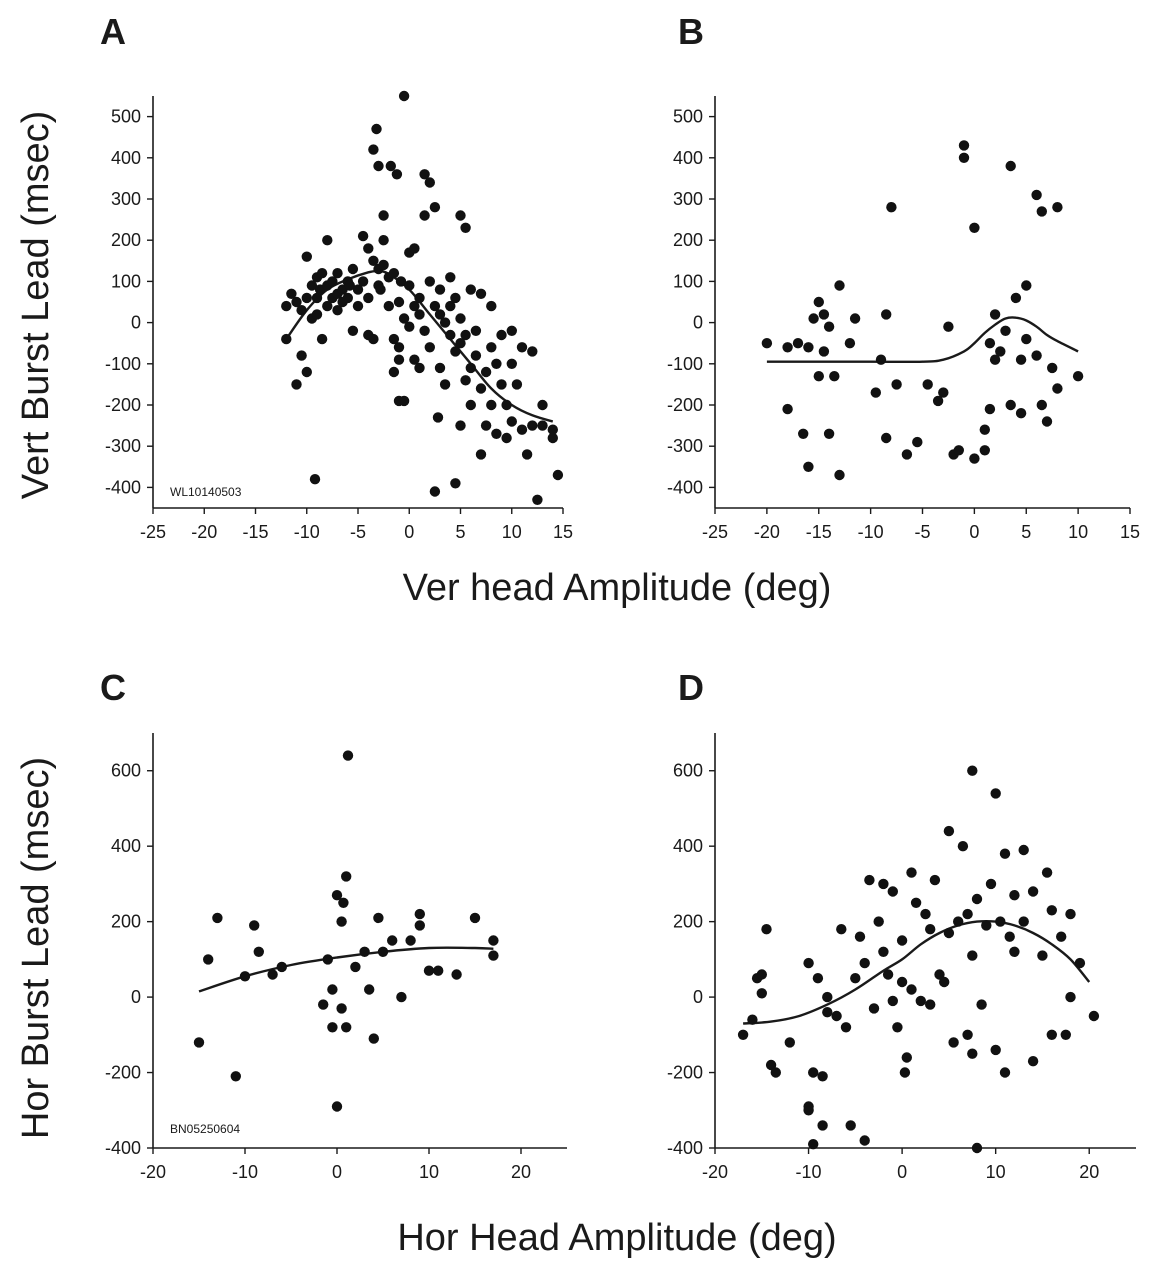 The image size is (1155, 1263). What do you see at coordinates (616, 1238) in the screenshot?
I see `x-axis-title-bottom: Hor Head Amplitude (deg)` at bounding box center [616, 1238].